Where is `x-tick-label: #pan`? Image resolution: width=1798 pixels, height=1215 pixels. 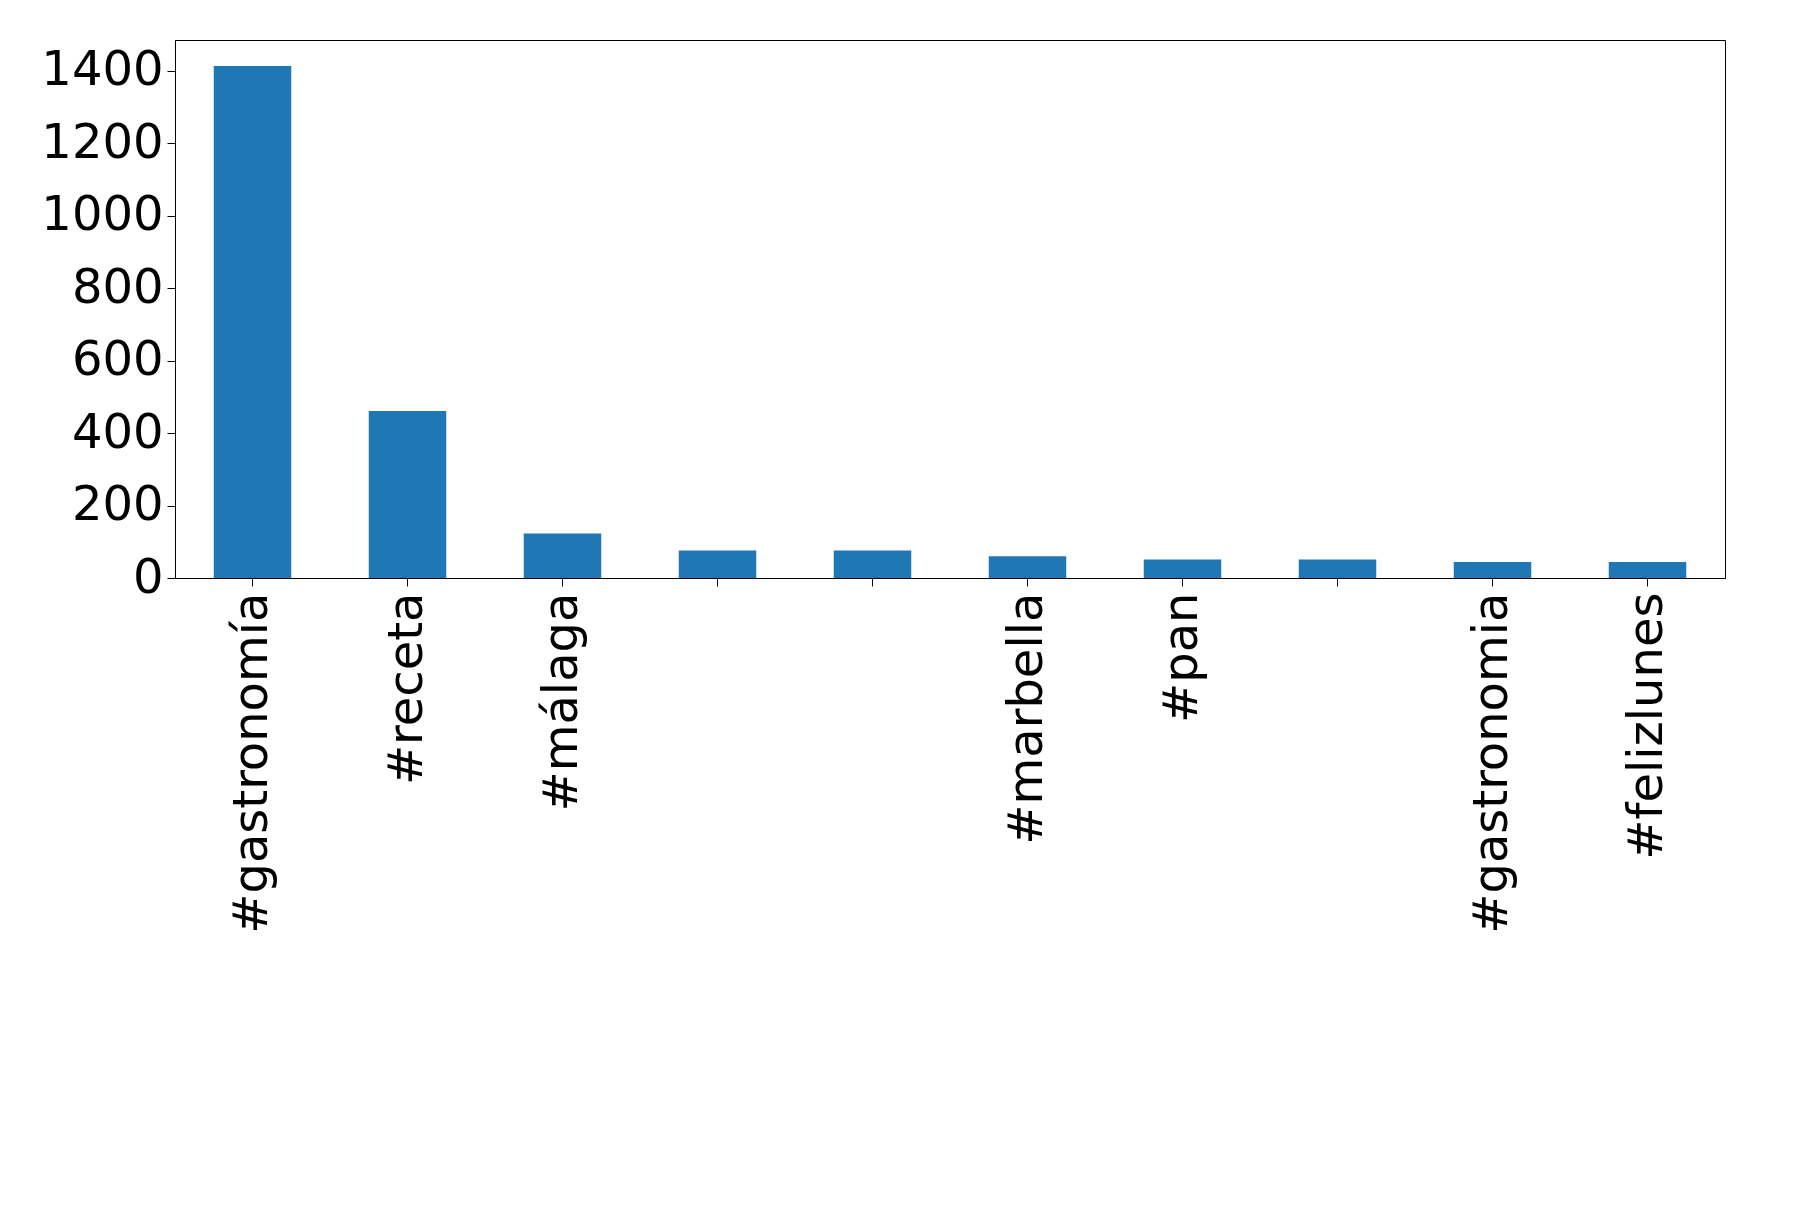
x-tick-label: #pan is located at coordinates (1179, 658).